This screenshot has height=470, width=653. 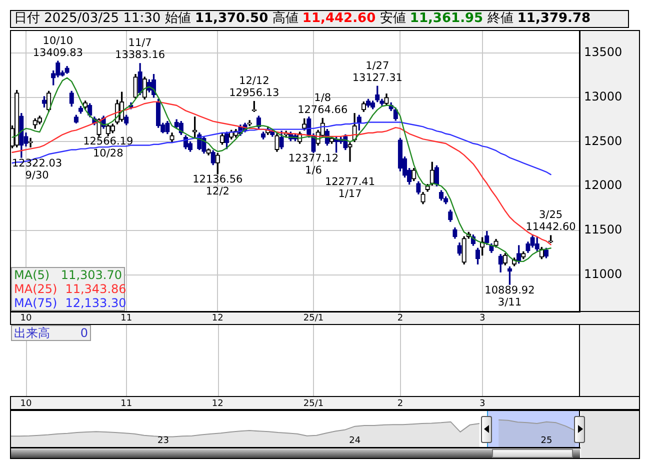 I want to click on candlestick, so click(x=350, y=152).